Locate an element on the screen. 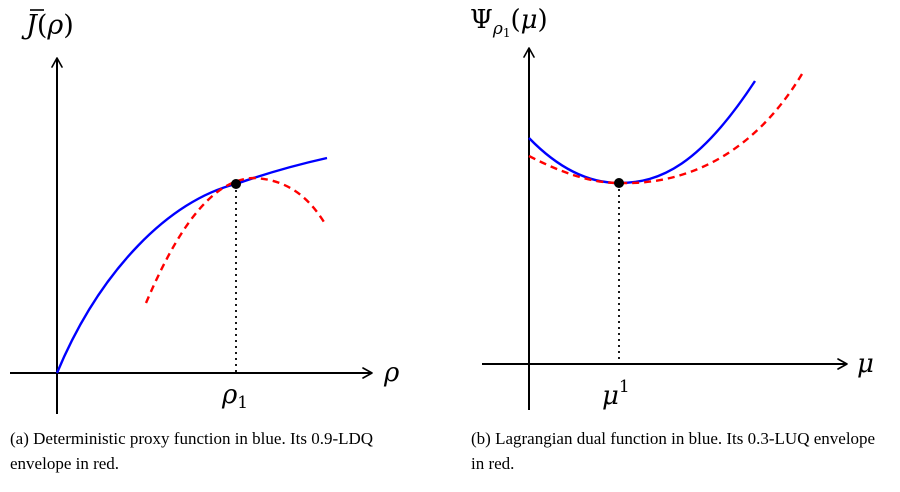 Image resolution: width=900 pixels, height=492 pixels. panel-b-red-envelope is located at coordinates (666, 129).